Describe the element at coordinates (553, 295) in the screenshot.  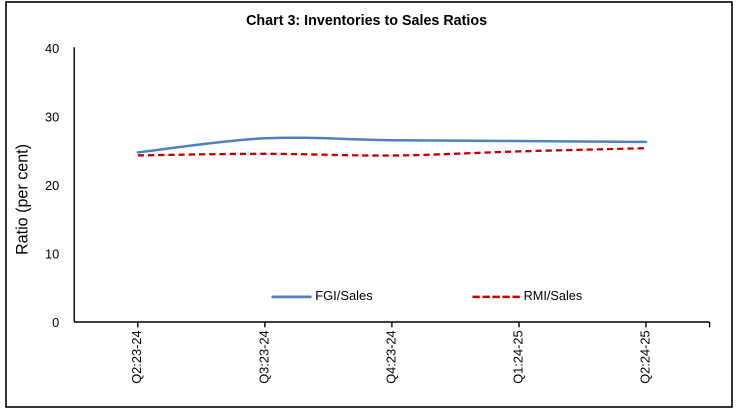
I see `svg-text: RMI/Sales` at that location.